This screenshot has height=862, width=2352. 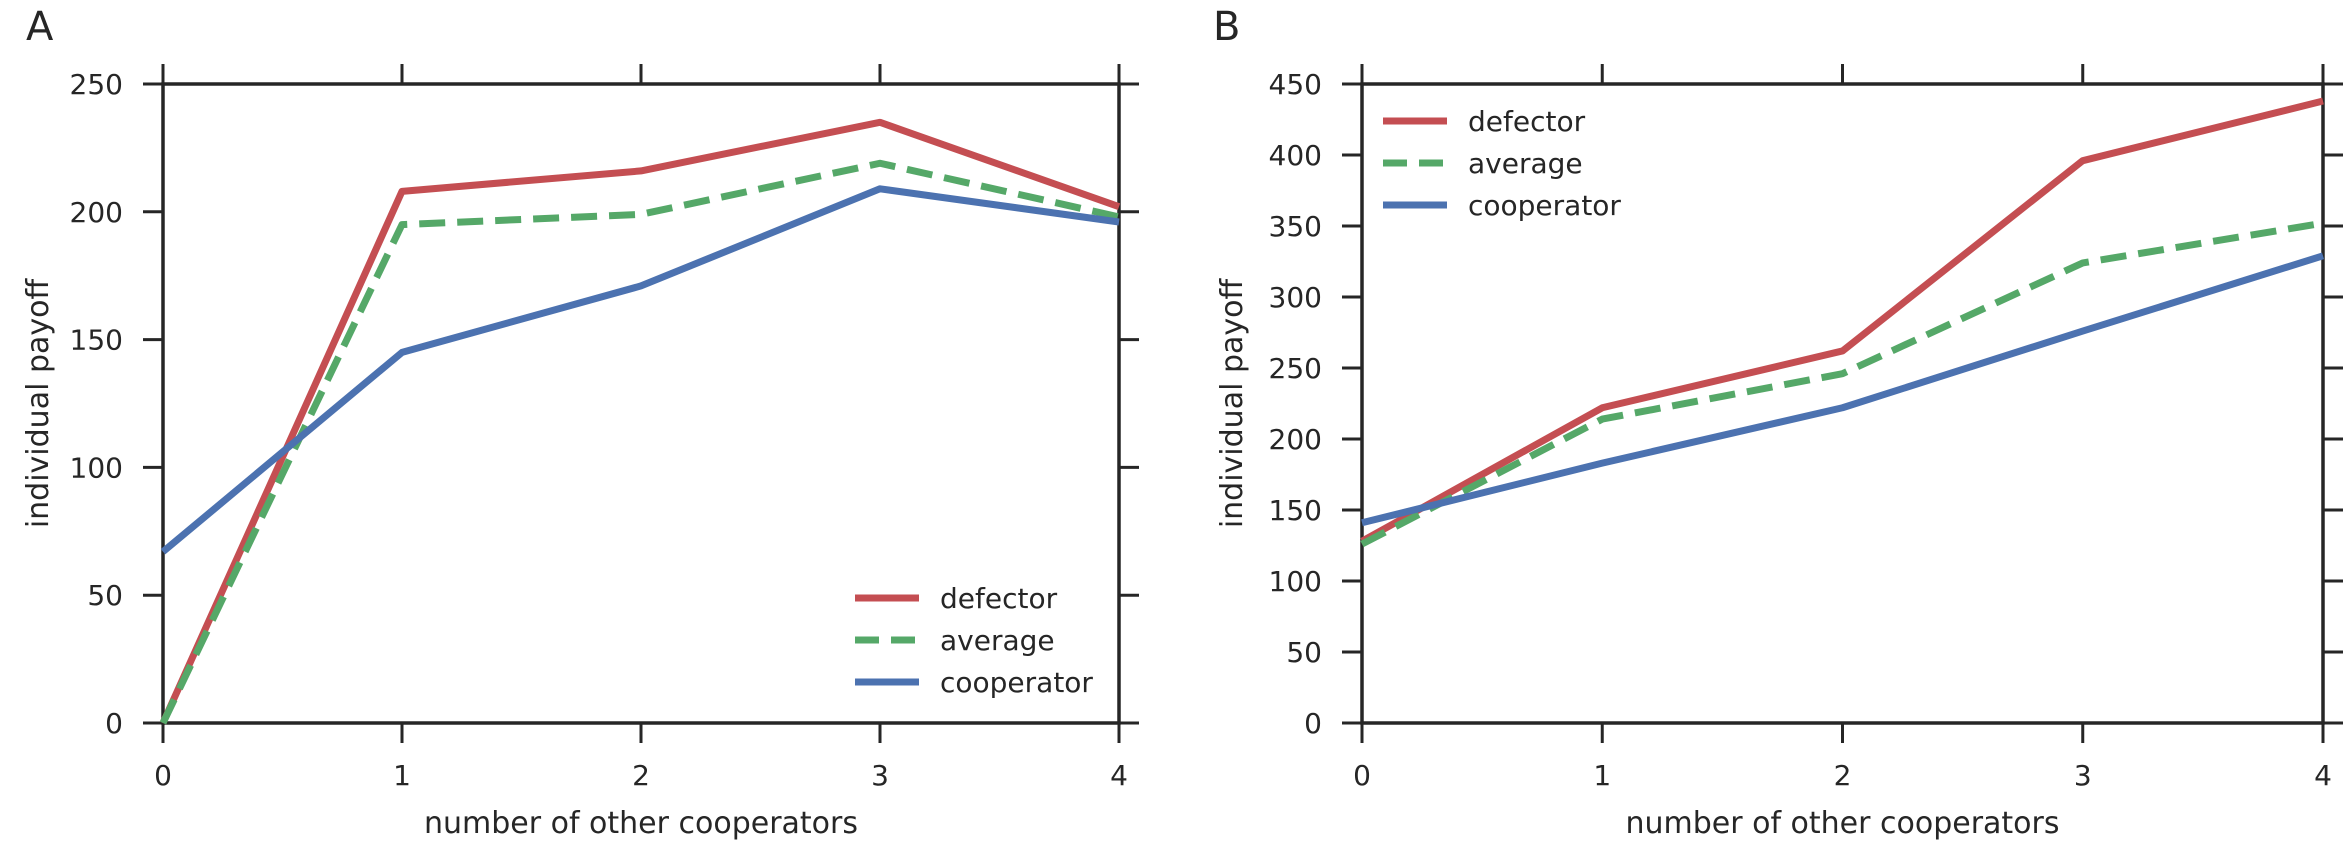 I want to click on y-tick-label: 400, so click(x=1295, y=155).